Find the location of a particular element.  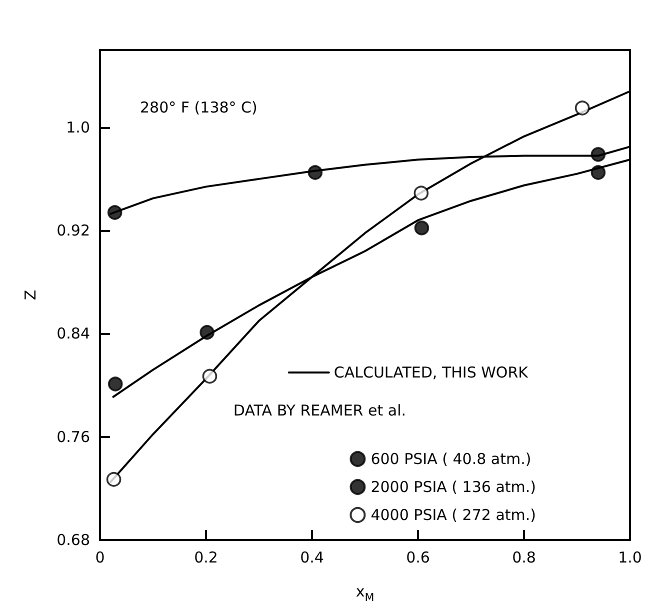

y-tick-label: 0.76 is located at coordinates (73, 437).